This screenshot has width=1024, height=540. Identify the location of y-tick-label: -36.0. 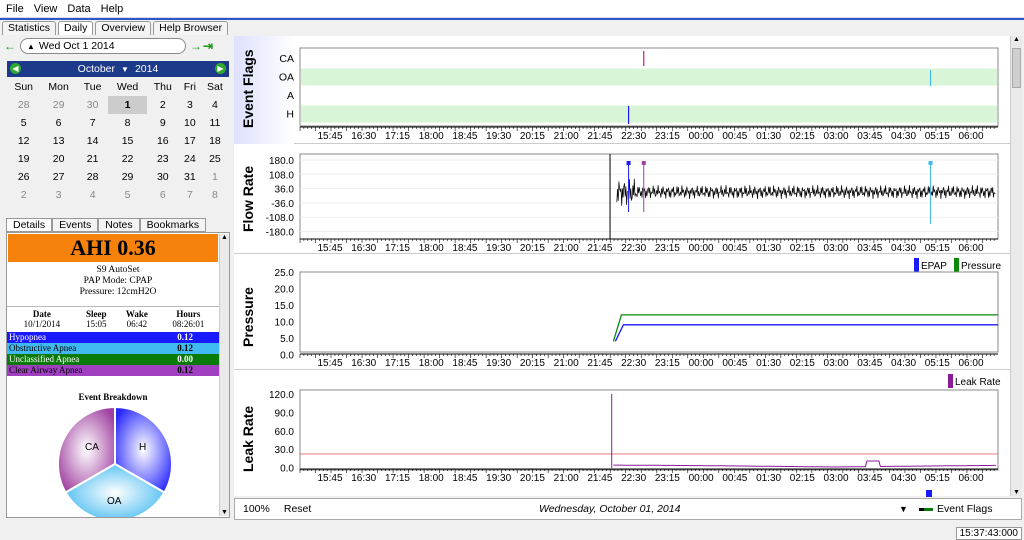
(282, 204).